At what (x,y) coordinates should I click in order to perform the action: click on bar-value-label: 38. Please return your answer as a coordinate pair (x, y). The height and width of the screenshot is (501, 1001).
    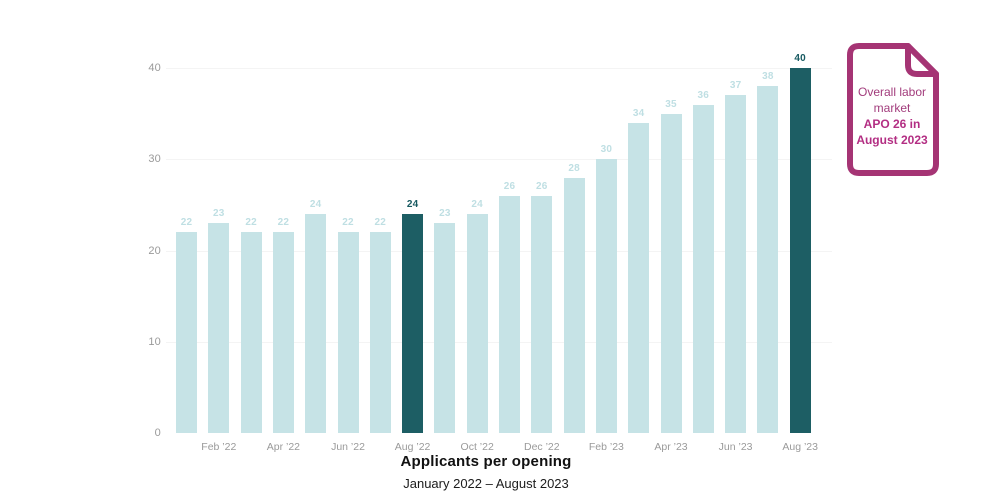
    Looking at the image, I should click on (768, 77).